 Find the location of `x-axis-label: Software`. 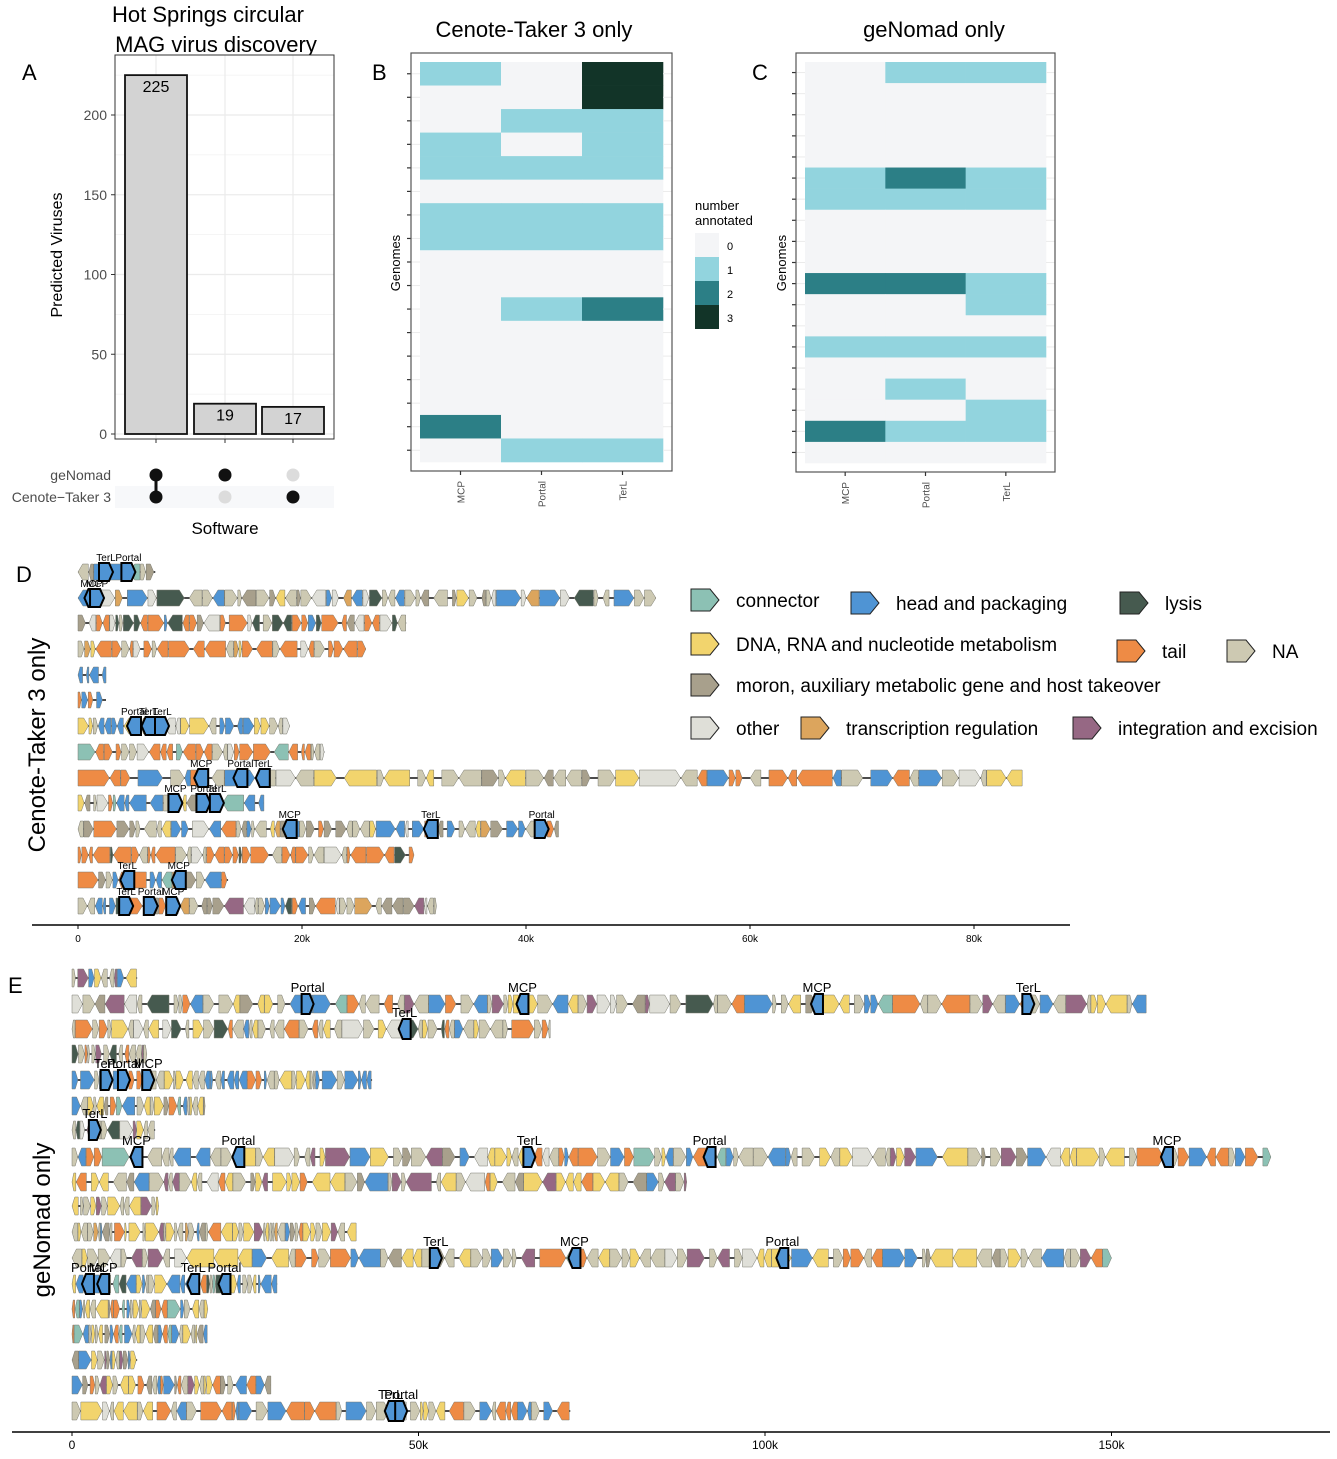

x-axis-label: Software is located at coordinates (224, 528).